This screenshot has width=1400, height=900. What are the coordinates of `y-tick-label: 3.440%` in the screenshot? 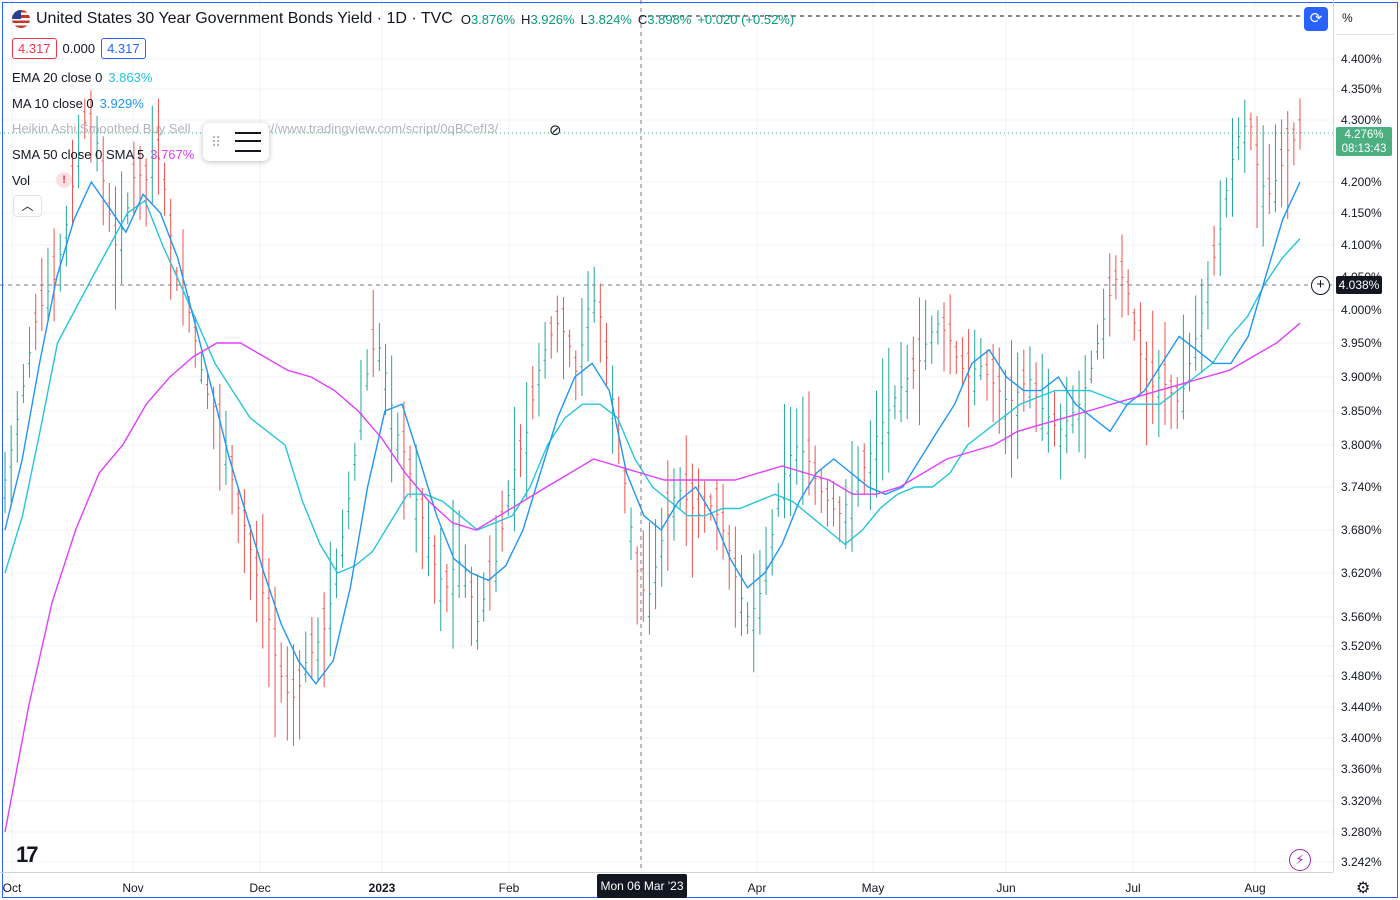 It's located at (1361, 707).